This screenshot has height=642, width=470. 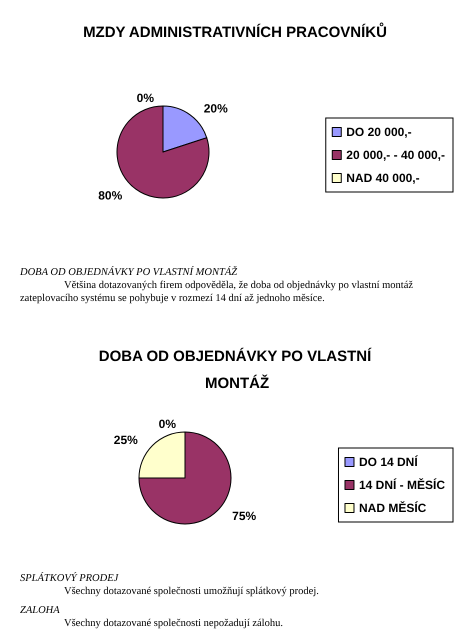 What do you see at coordinates (392, 508) in the screenshot?
I see `legend-label: NAD MĚSÍC` at bounding box center [392, 508].